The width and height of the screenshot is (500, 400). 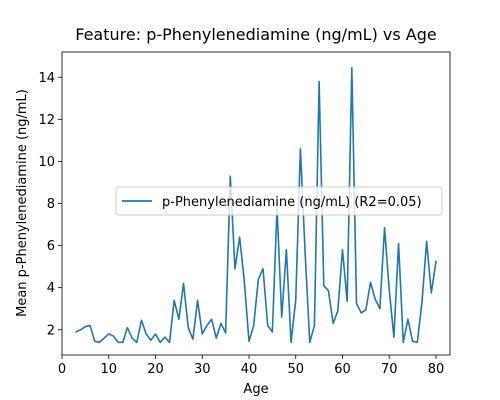 What do you see at coordinates (108, 369) in the screenshot?
I see `x-tick-label: 10` at bounding box center [108, 369].